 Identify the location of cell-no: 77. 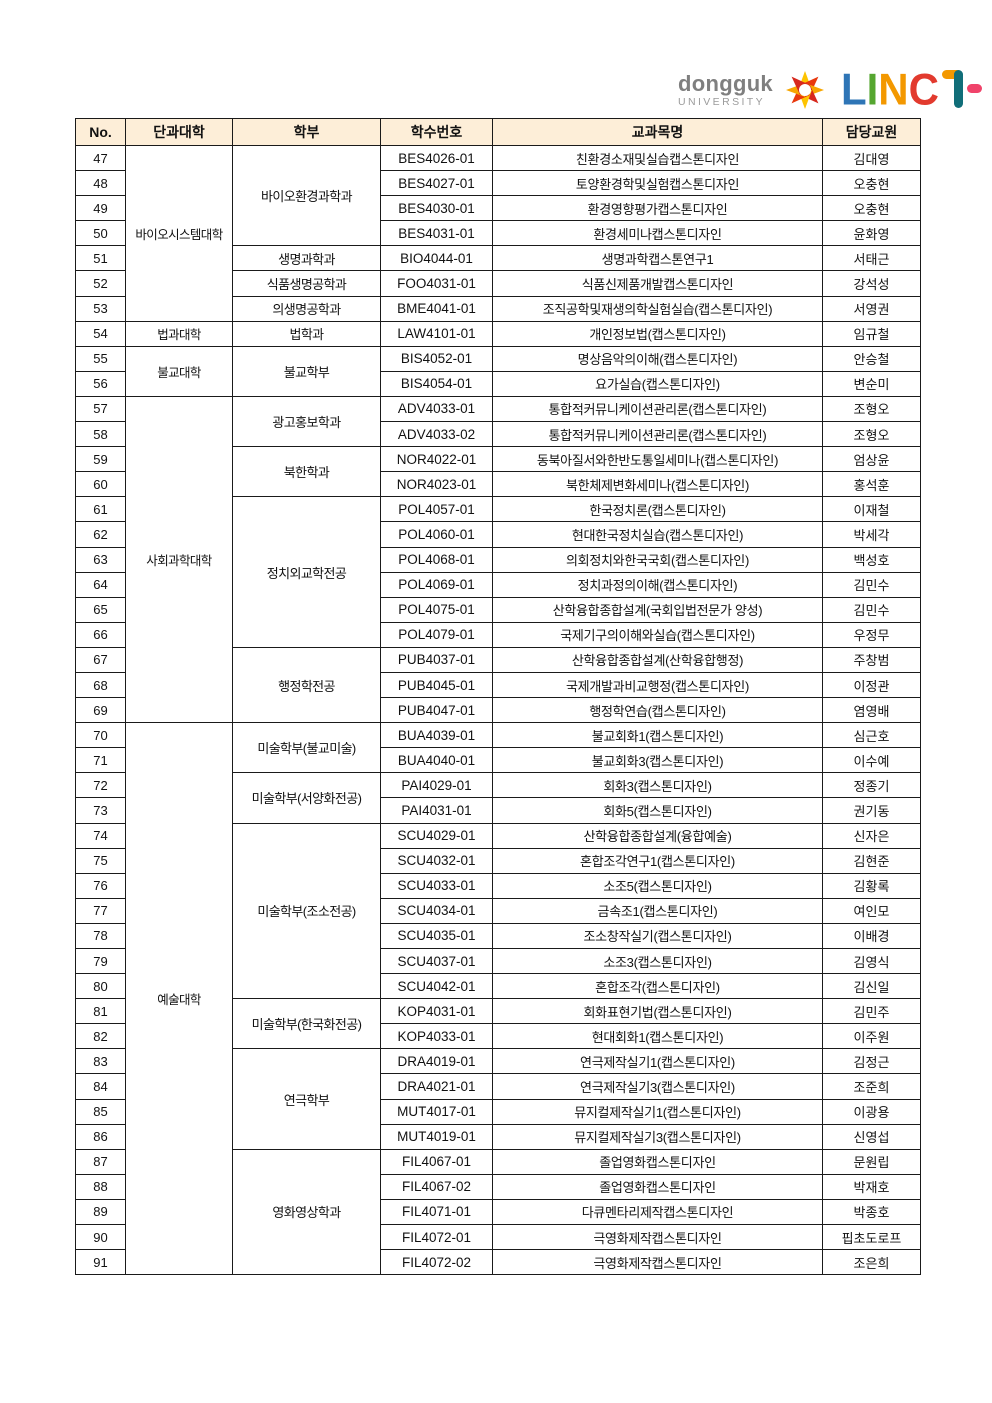
(100, 910).